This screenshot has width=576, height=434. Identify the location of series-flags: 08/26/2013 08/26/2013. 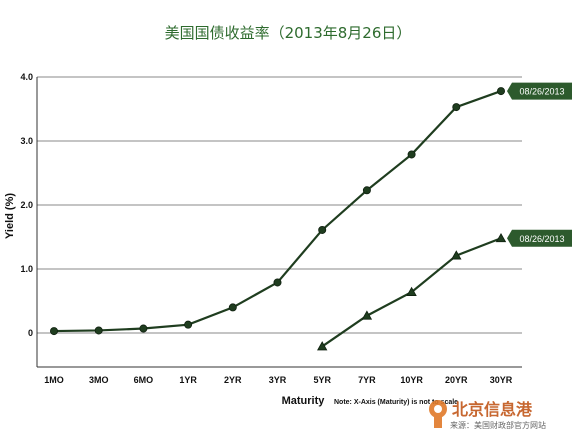
(539, 164).